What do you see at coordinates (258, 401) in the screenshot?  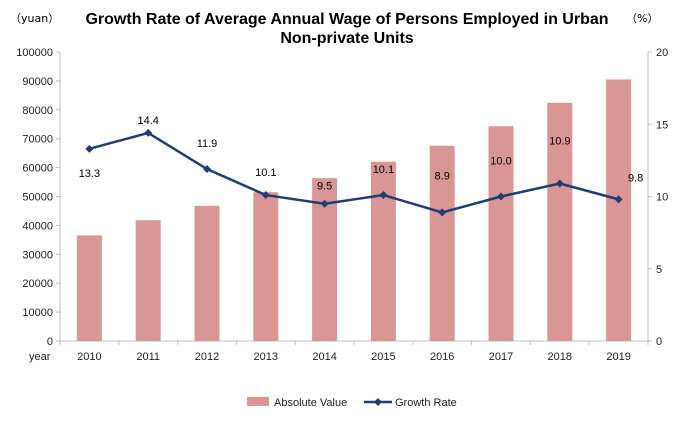 I see `legend-swatch-absolute-value` at bounding box center [258, 401].